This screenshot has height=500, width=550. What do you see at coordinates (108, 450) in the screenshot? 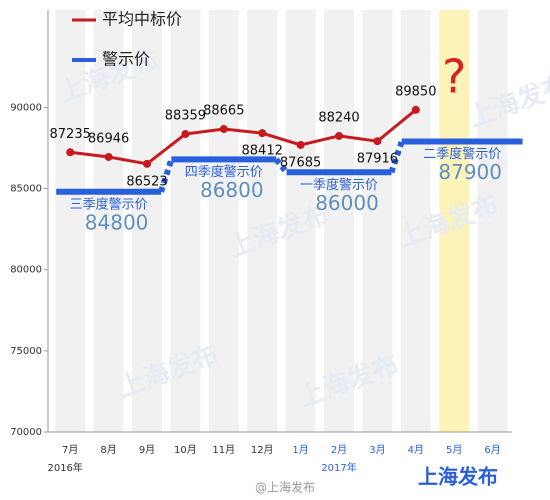
I see `x-tick-label: 8月` at bounding box center [108, 450].